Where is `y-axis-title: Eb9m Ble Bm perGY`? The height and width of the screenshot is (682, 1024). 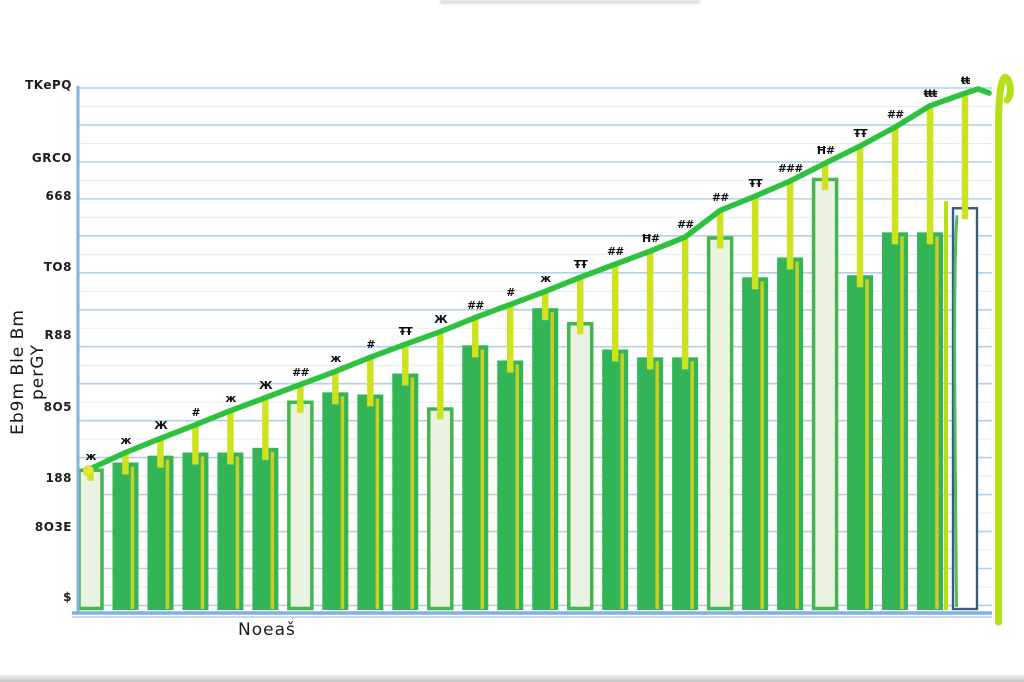
y-axis-title: Eb9m Ble Bm perGY is located at coordinates (28, 372).